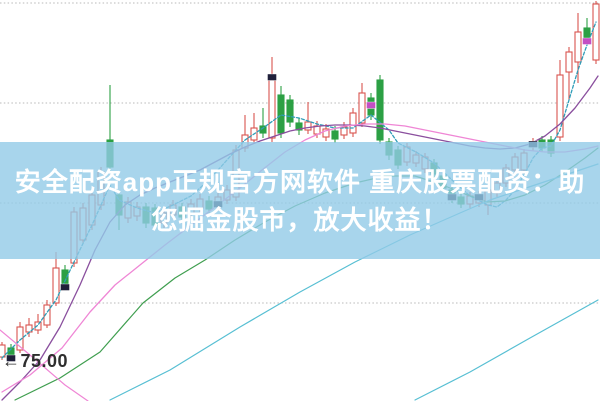 This screenshot has width=600, height=401. Describe the element at coordinates (300, 219) in the screenshot. I see `promo-banner-line-2: 您掘金股市，放大收益！` at that location.